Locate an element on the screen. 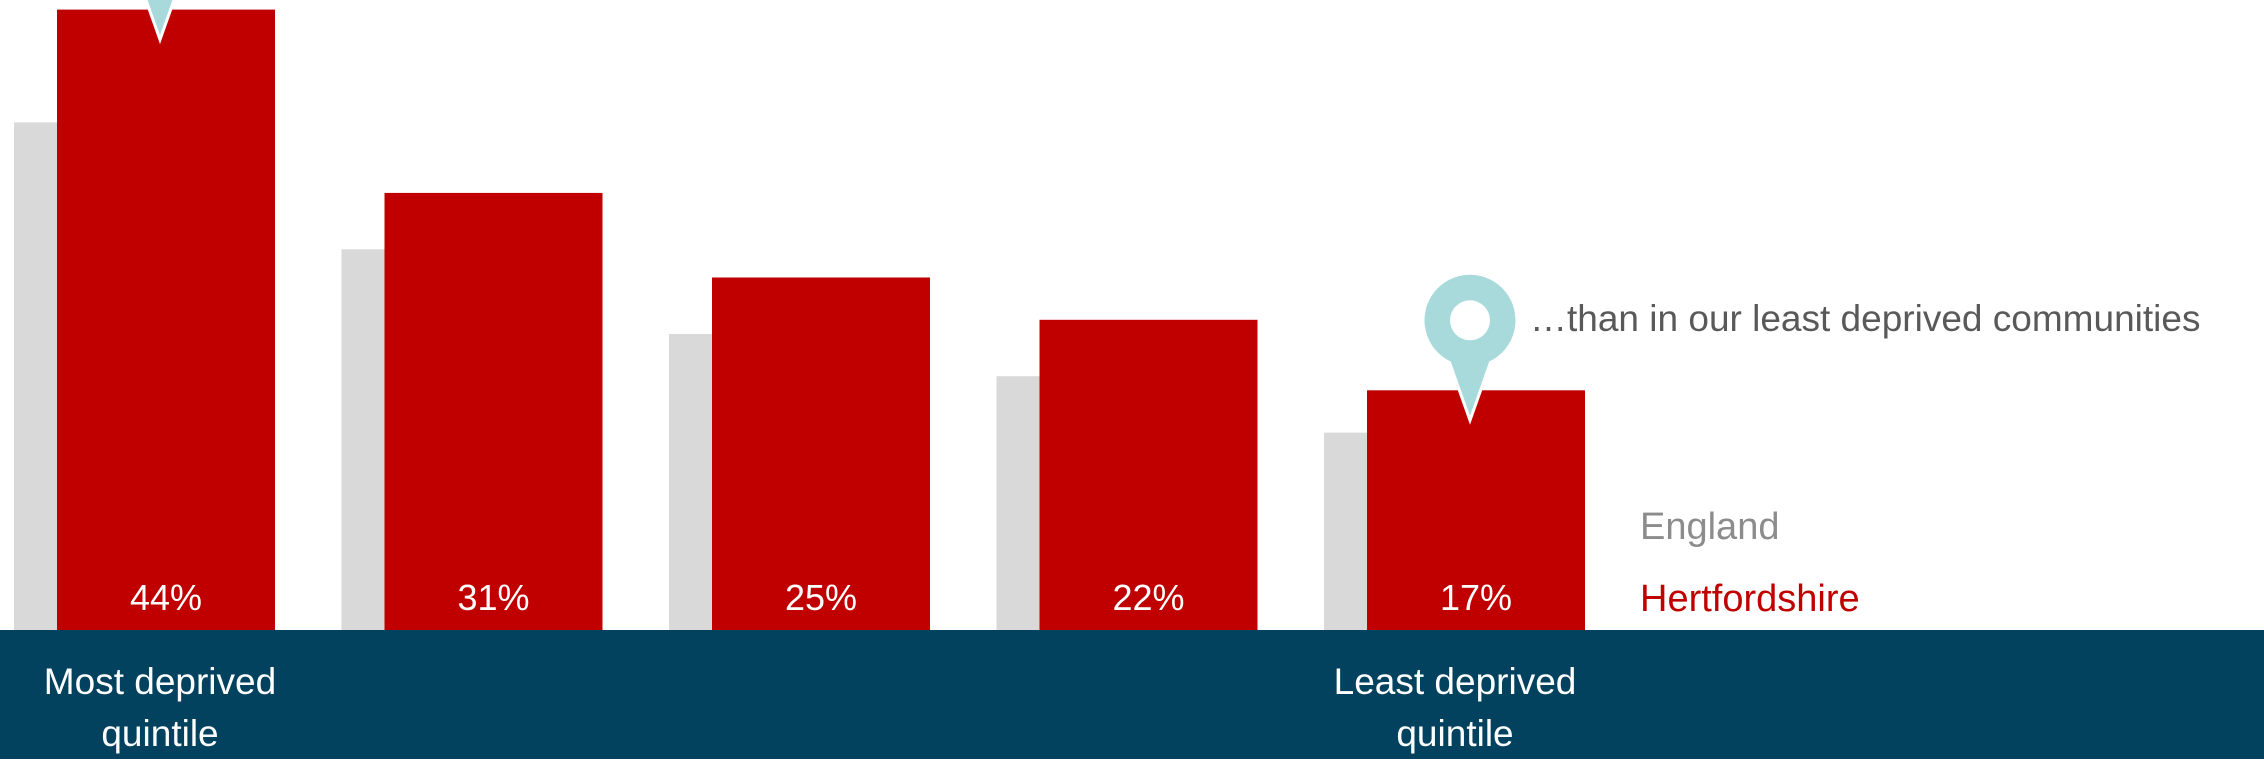 The height and width of the screenshot is (760, 2264). annotation-text: …than in our least deprived communities is located at coordinates (1865, 318).